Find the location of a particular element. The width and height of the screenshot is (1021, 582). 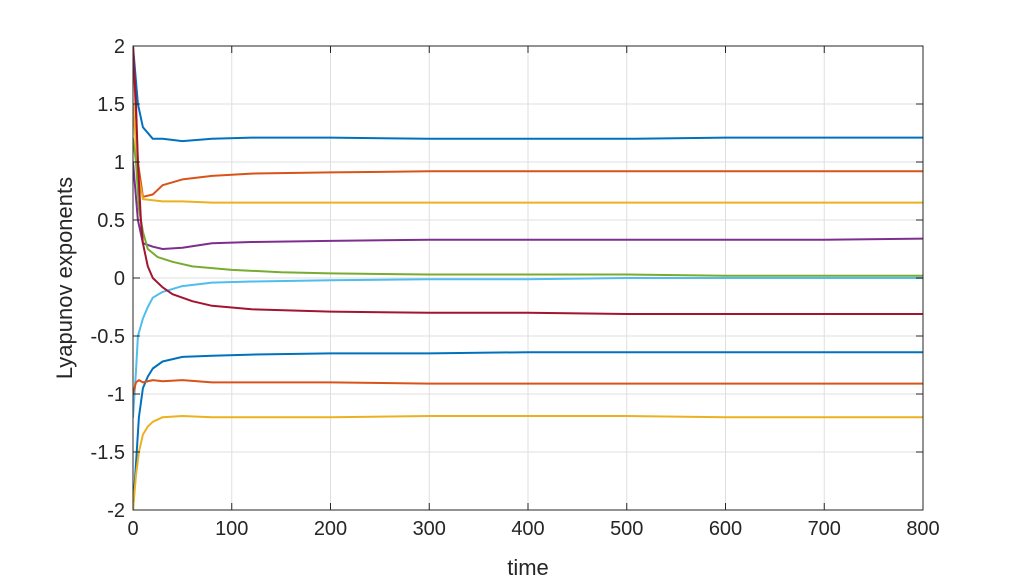

x-tick-label: 0 is located at coordinates (132, 529).